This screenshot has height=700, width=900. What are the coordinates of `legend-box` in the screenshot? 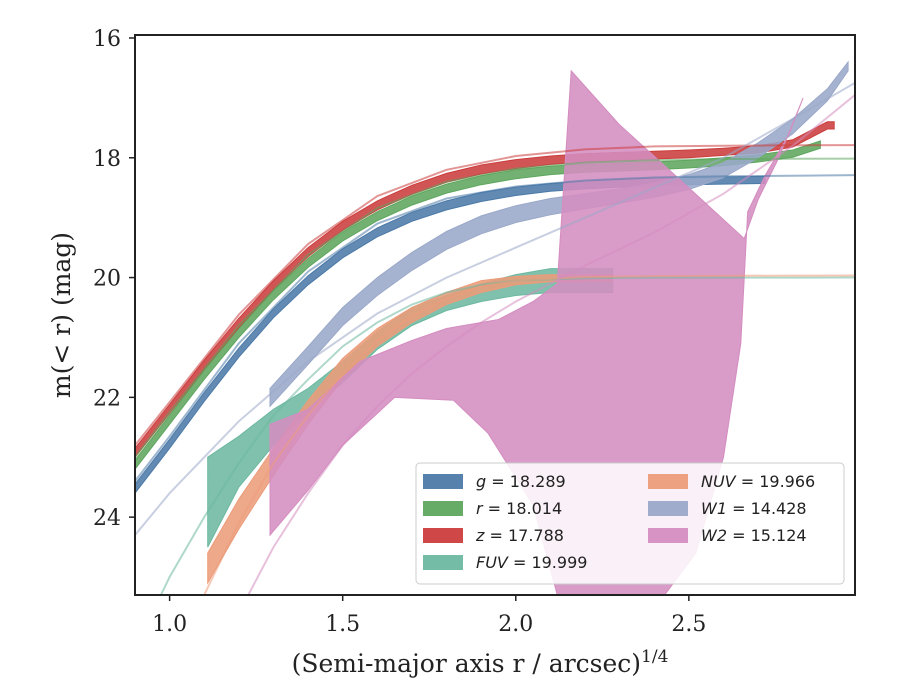 It's located at (630, 523).